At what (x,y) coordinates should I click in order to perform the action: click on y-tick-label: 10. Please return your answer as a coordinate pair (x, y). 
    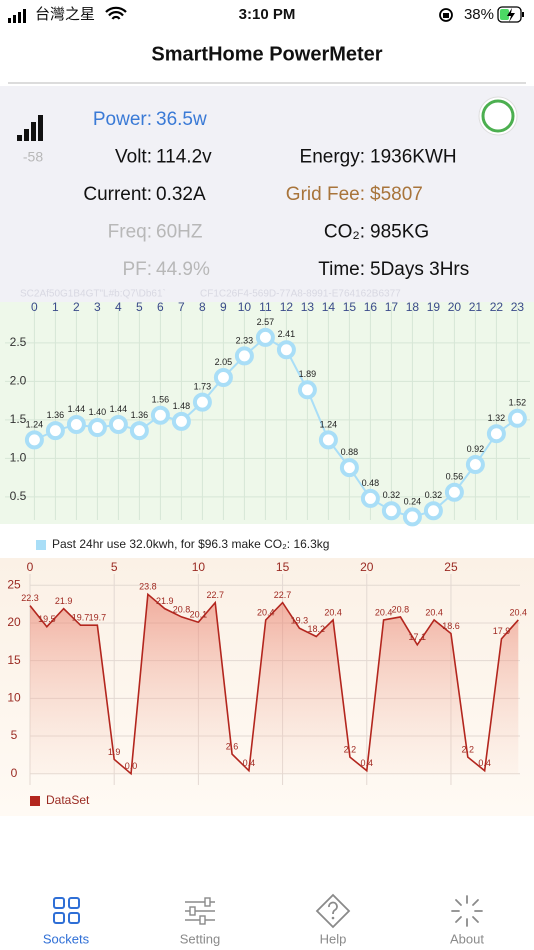
    Looking at the image, I should click on (14, 697).